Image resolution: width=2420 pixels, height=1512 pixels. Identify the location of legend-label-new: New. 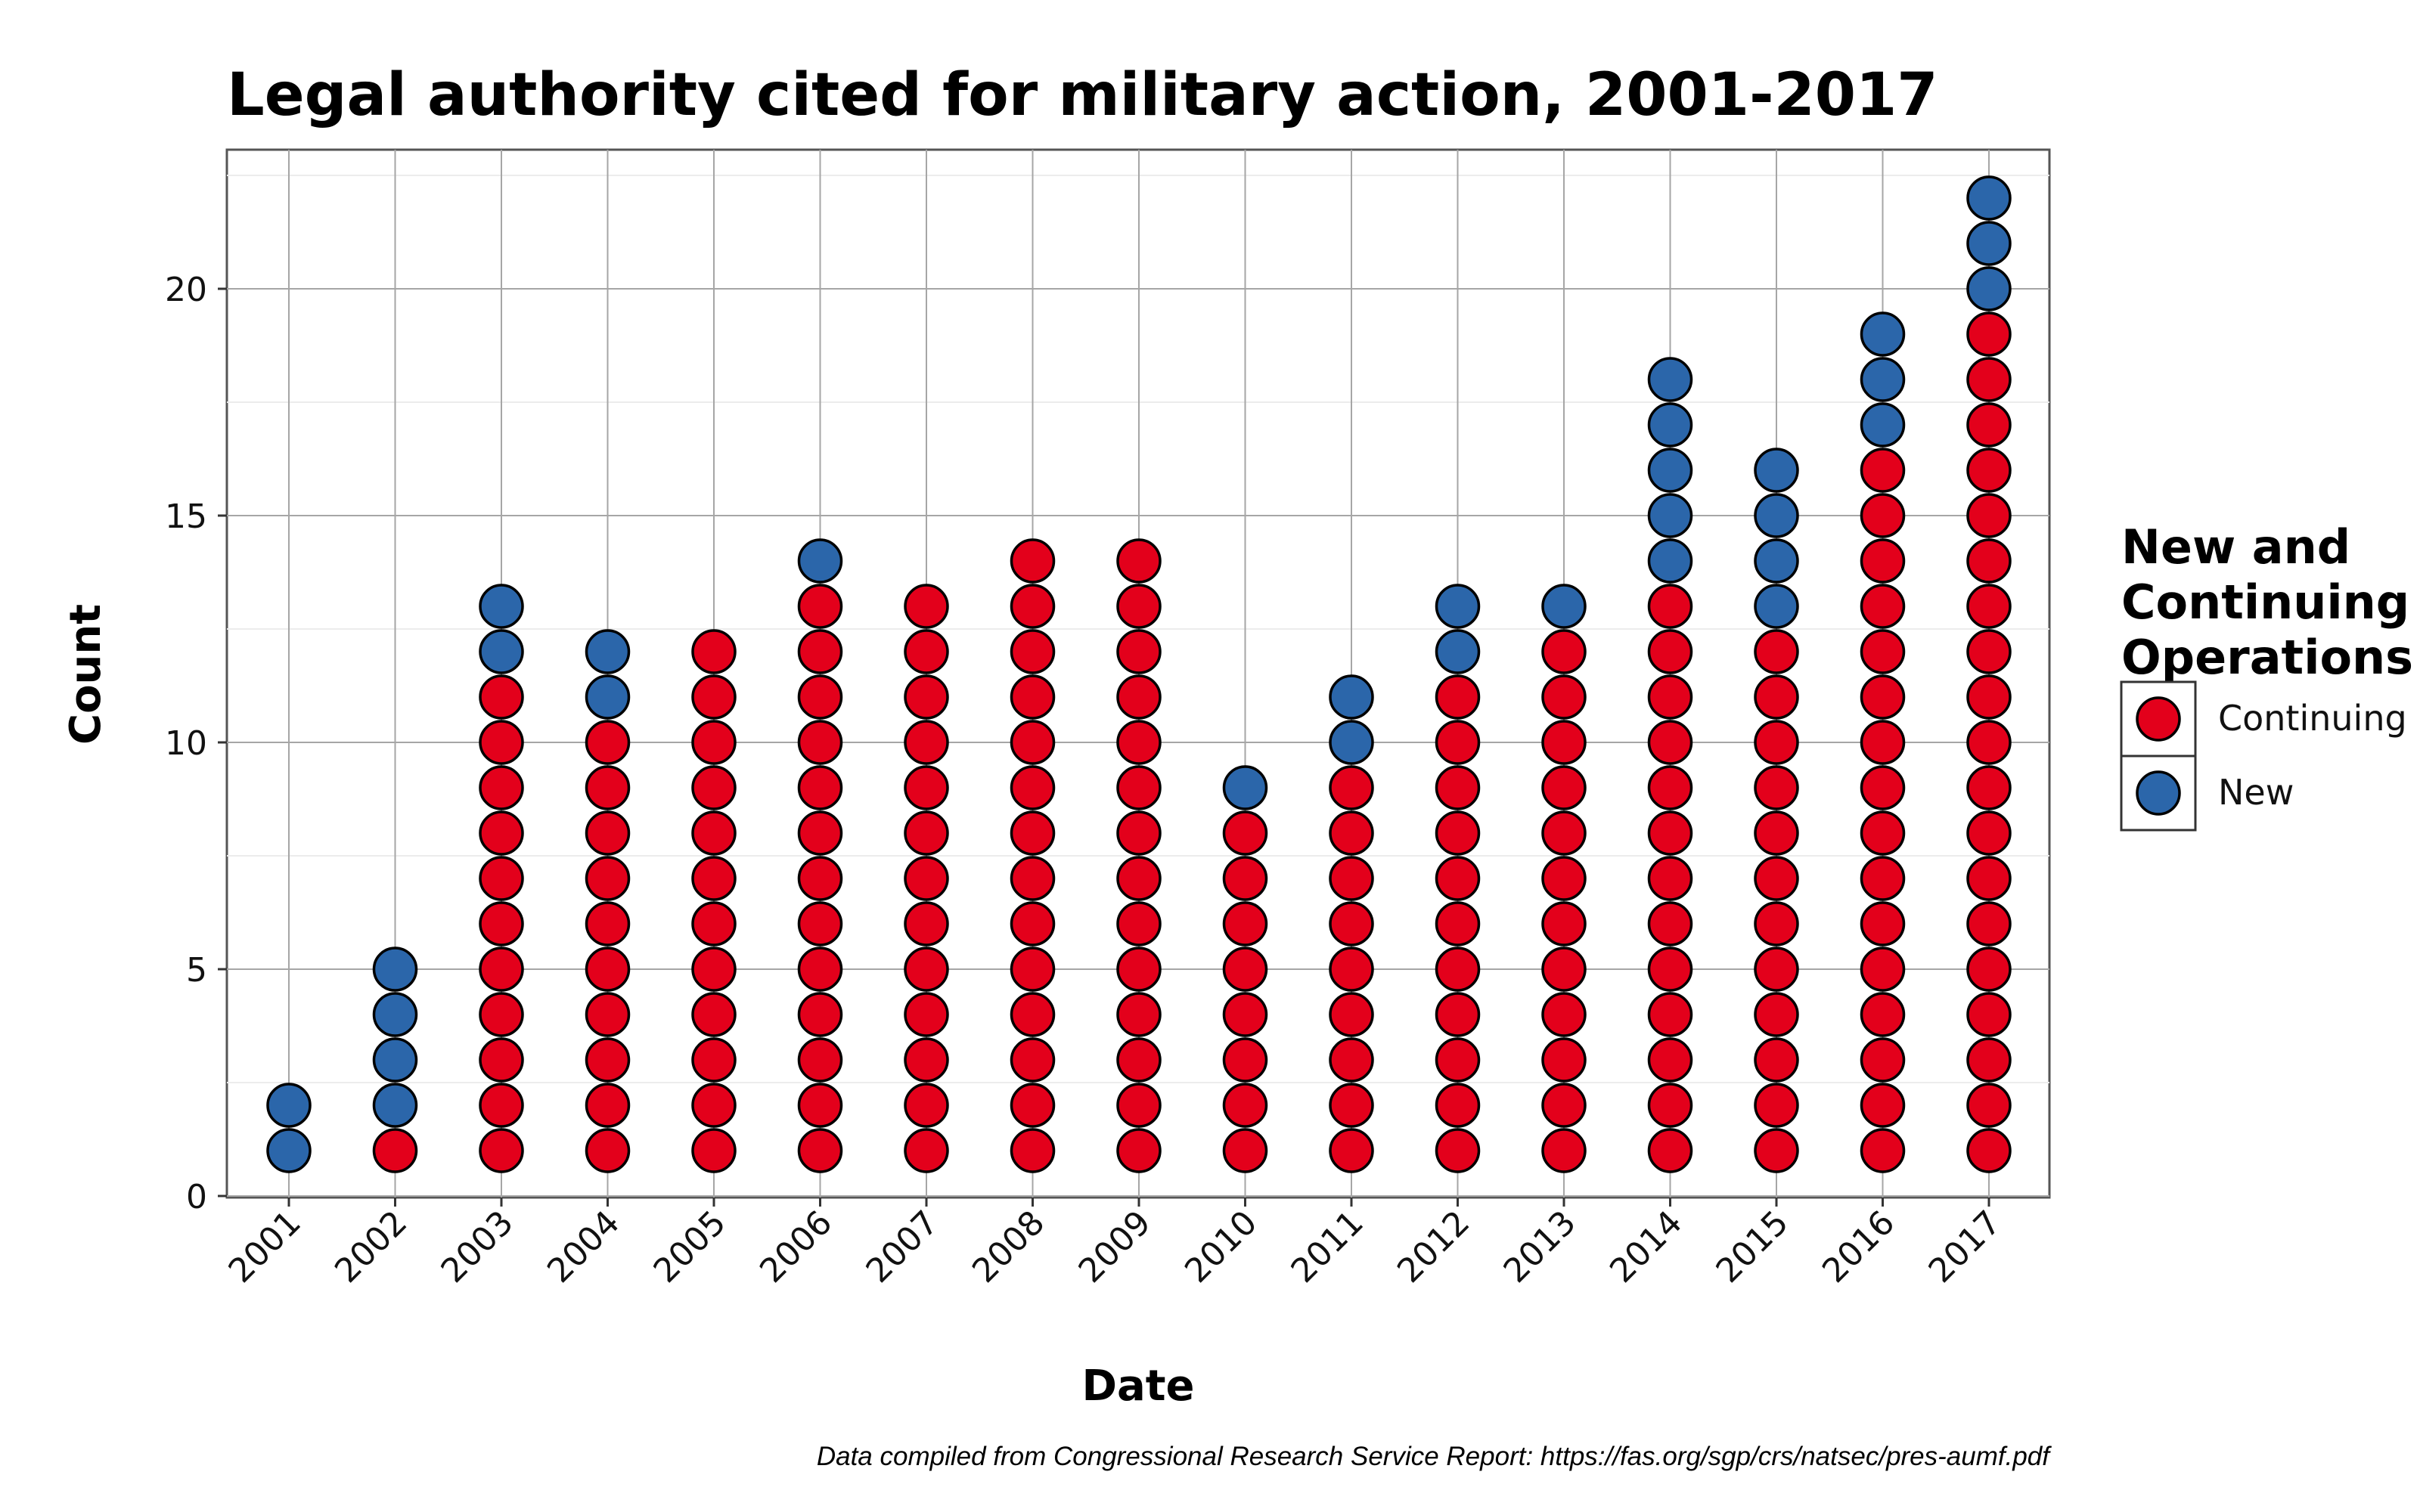
(2256, 792).